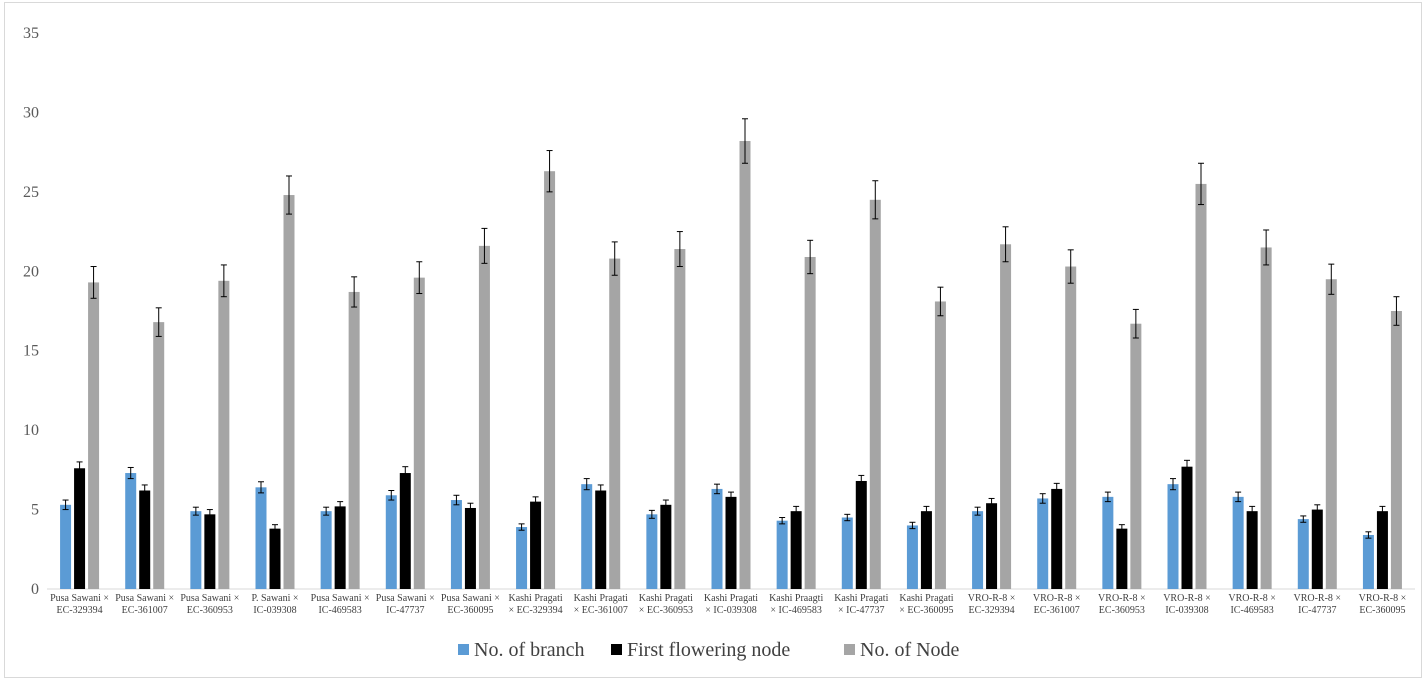 The image size is (1426, 684). What do you see at coordinates (31, 351) in the screenshot?
I see `y-tick-label: 15` at bounding box center [31, 351].